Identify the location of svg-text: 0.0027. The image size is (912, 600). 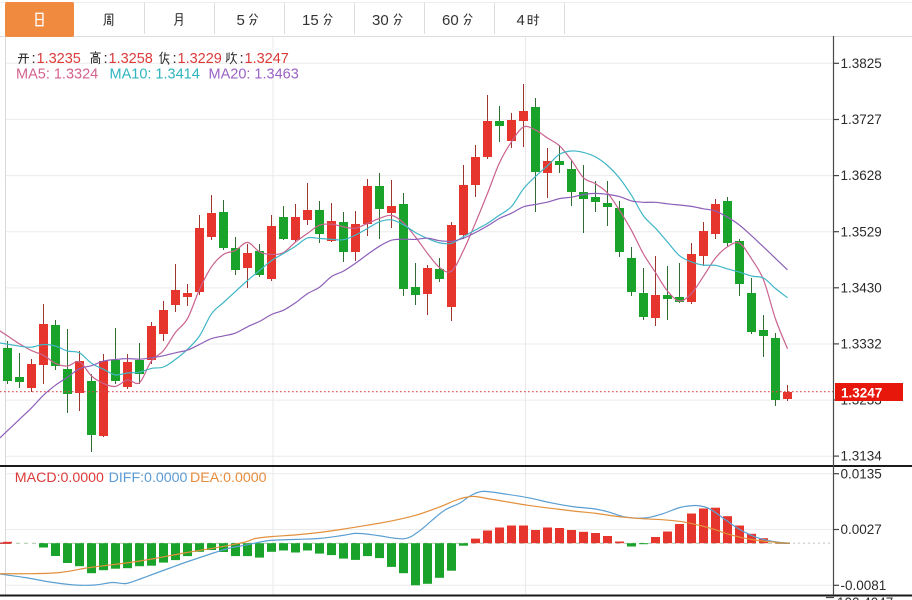
(861, 529).